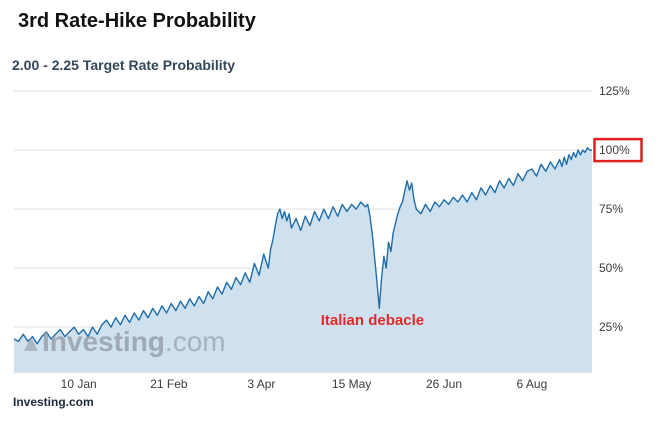  Describe the element at coordinates (444, 384) in the screenshot. I see `x-tick-label: 26 Jun` at that location.